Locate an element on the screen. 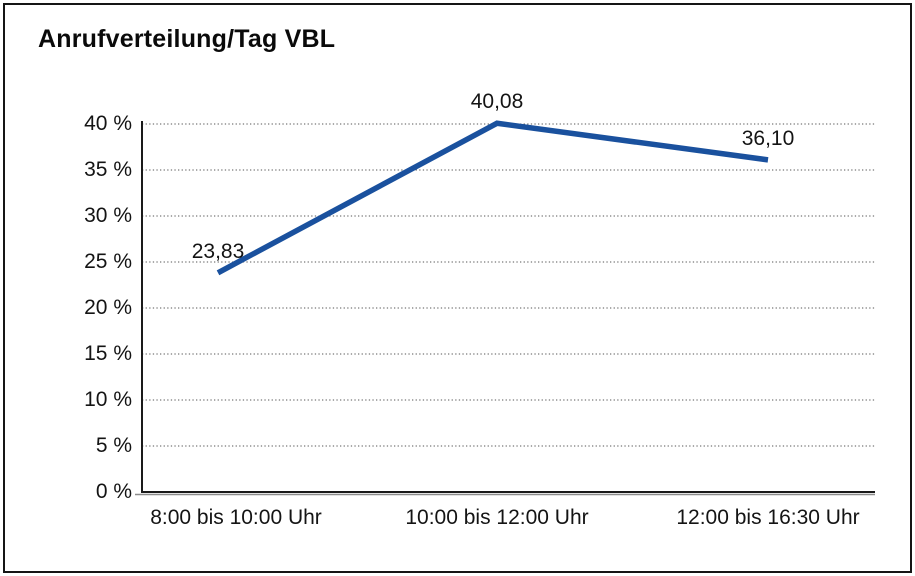  chart-title: Anrufverteilung/Tag VBL is located at coordinates (187, 39).